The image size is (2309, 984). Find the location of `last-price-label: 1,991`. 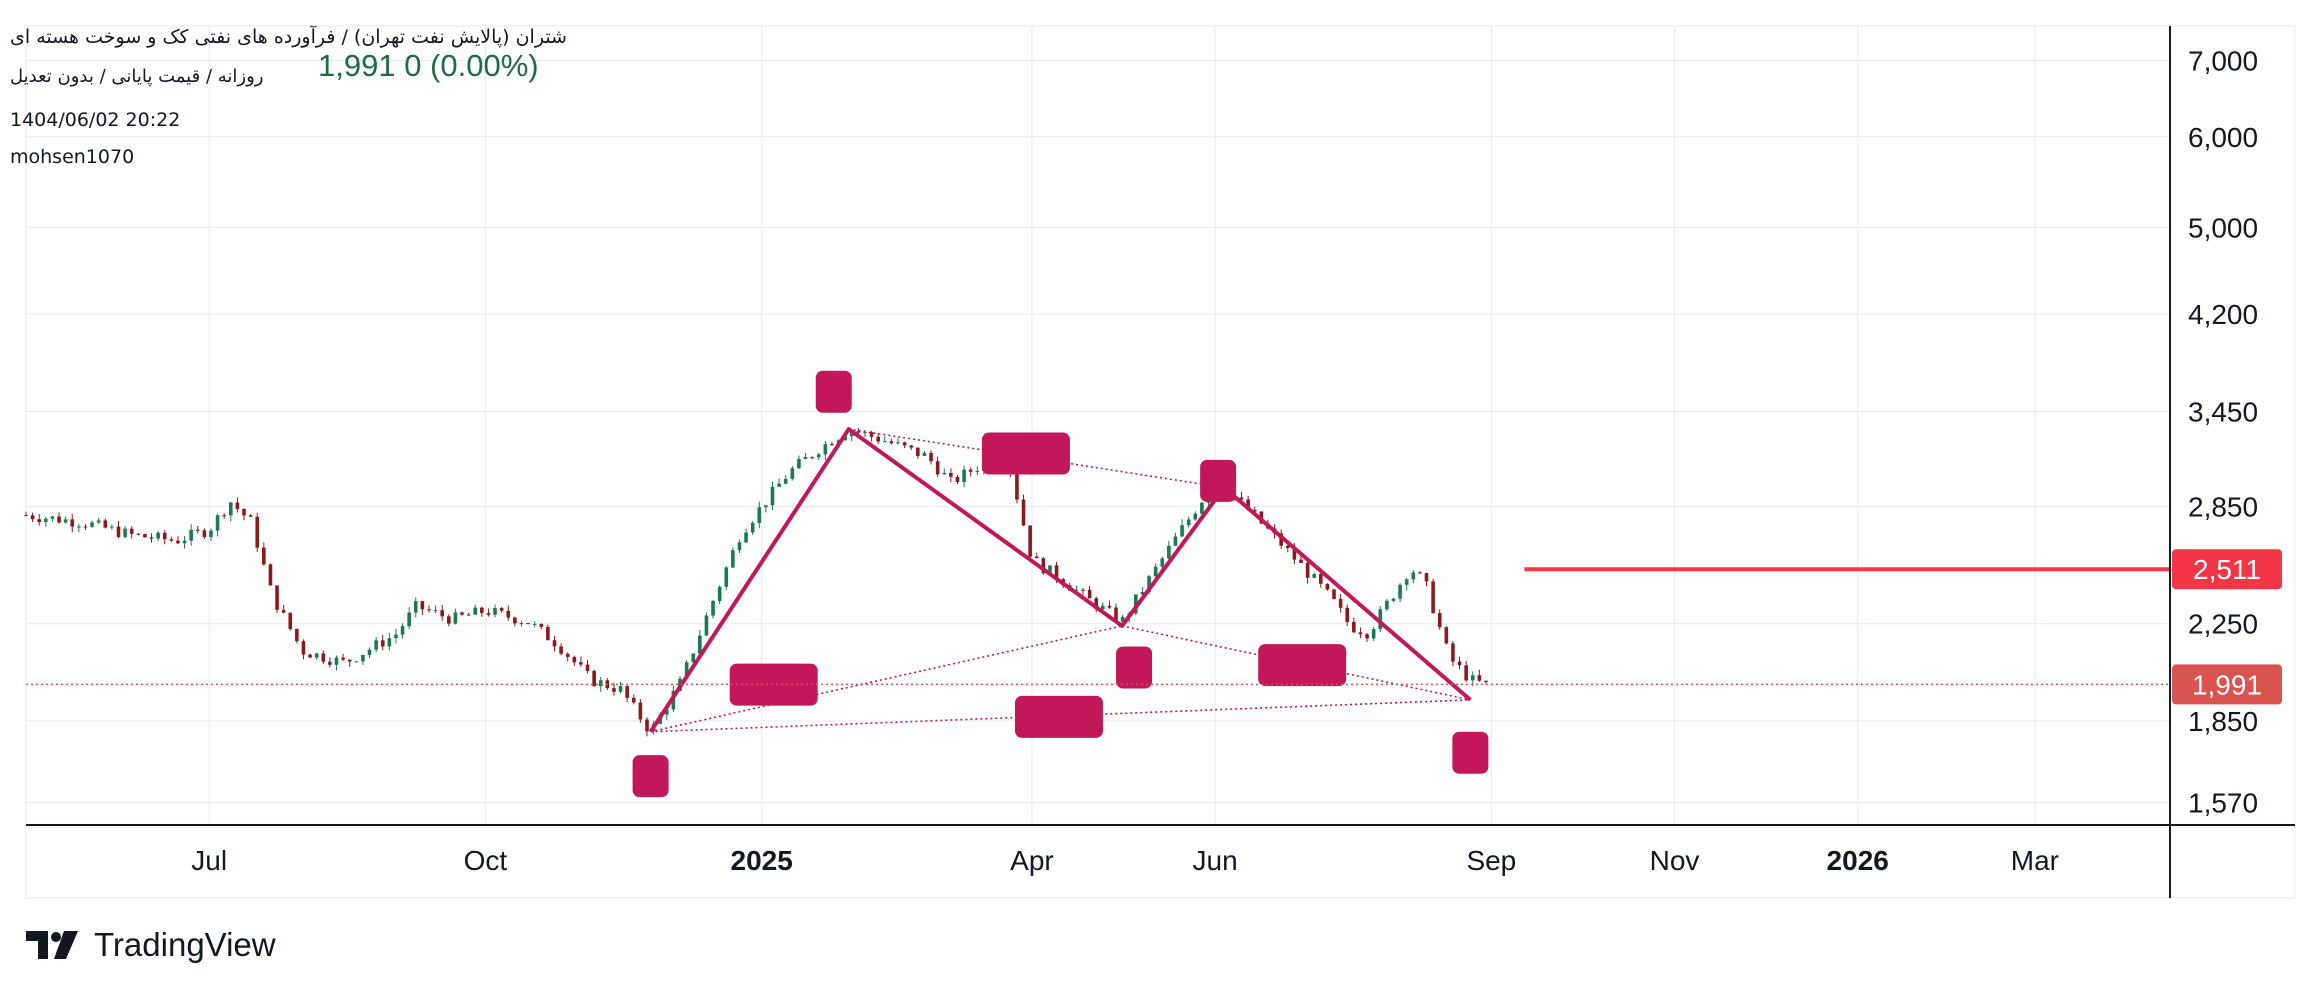

last-price-label: 1,991 is located at coordinates (2227, 684).